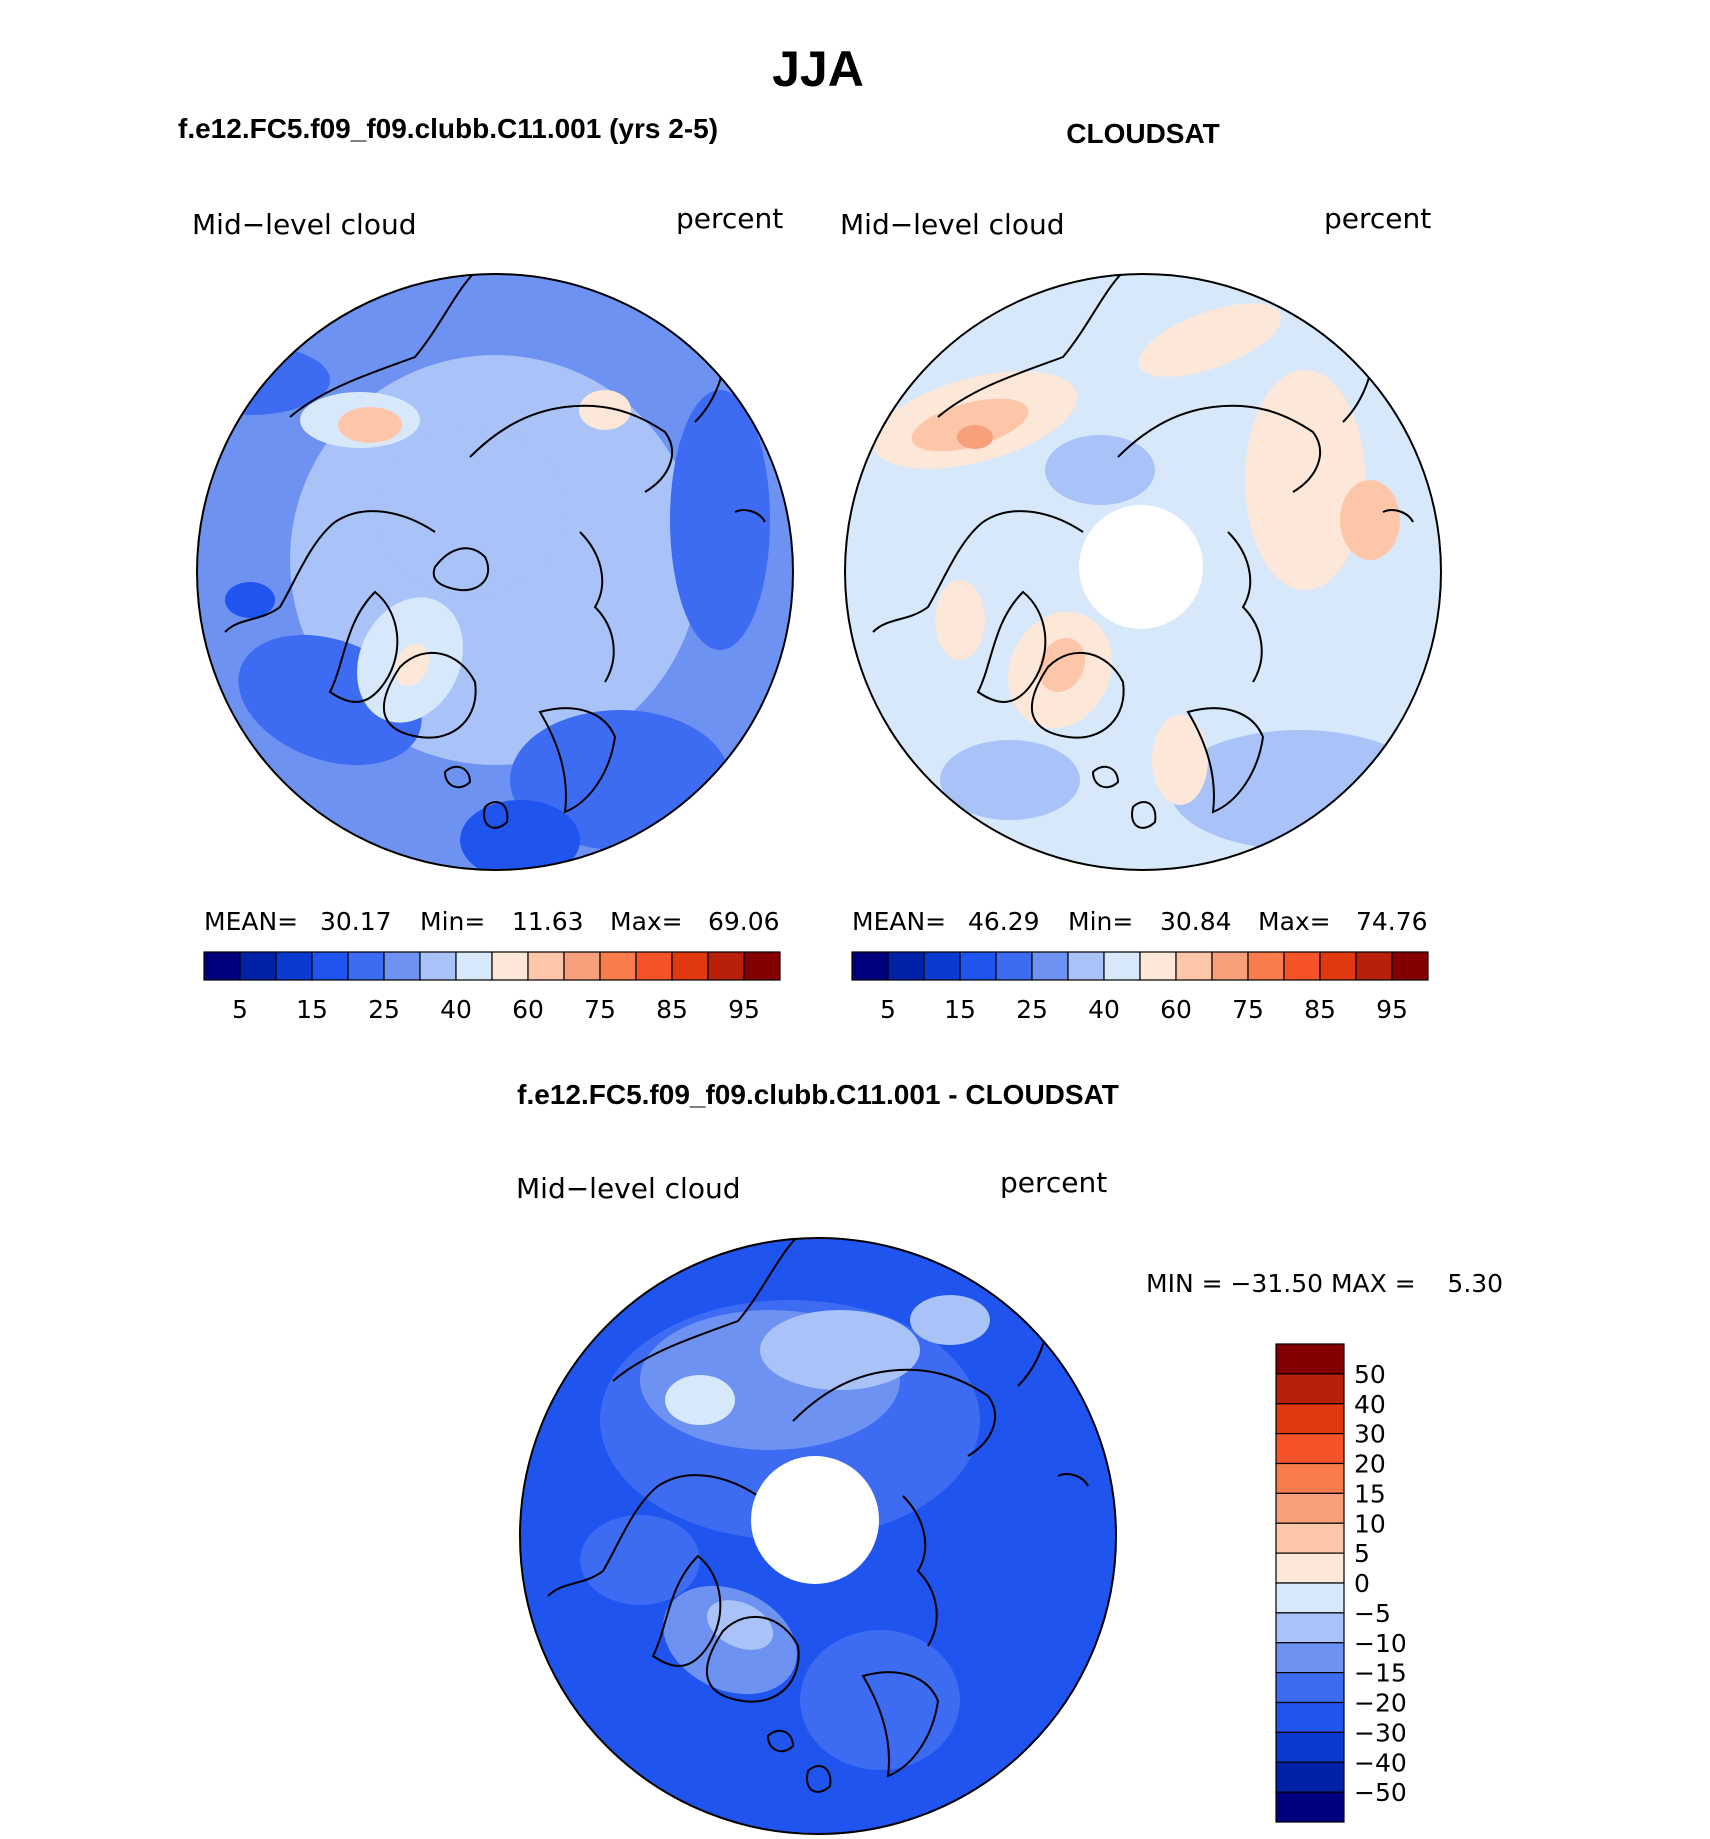 The image size is (1710, 1839). I want to click on panel-obs-map-region-h, so click(1370, 520).